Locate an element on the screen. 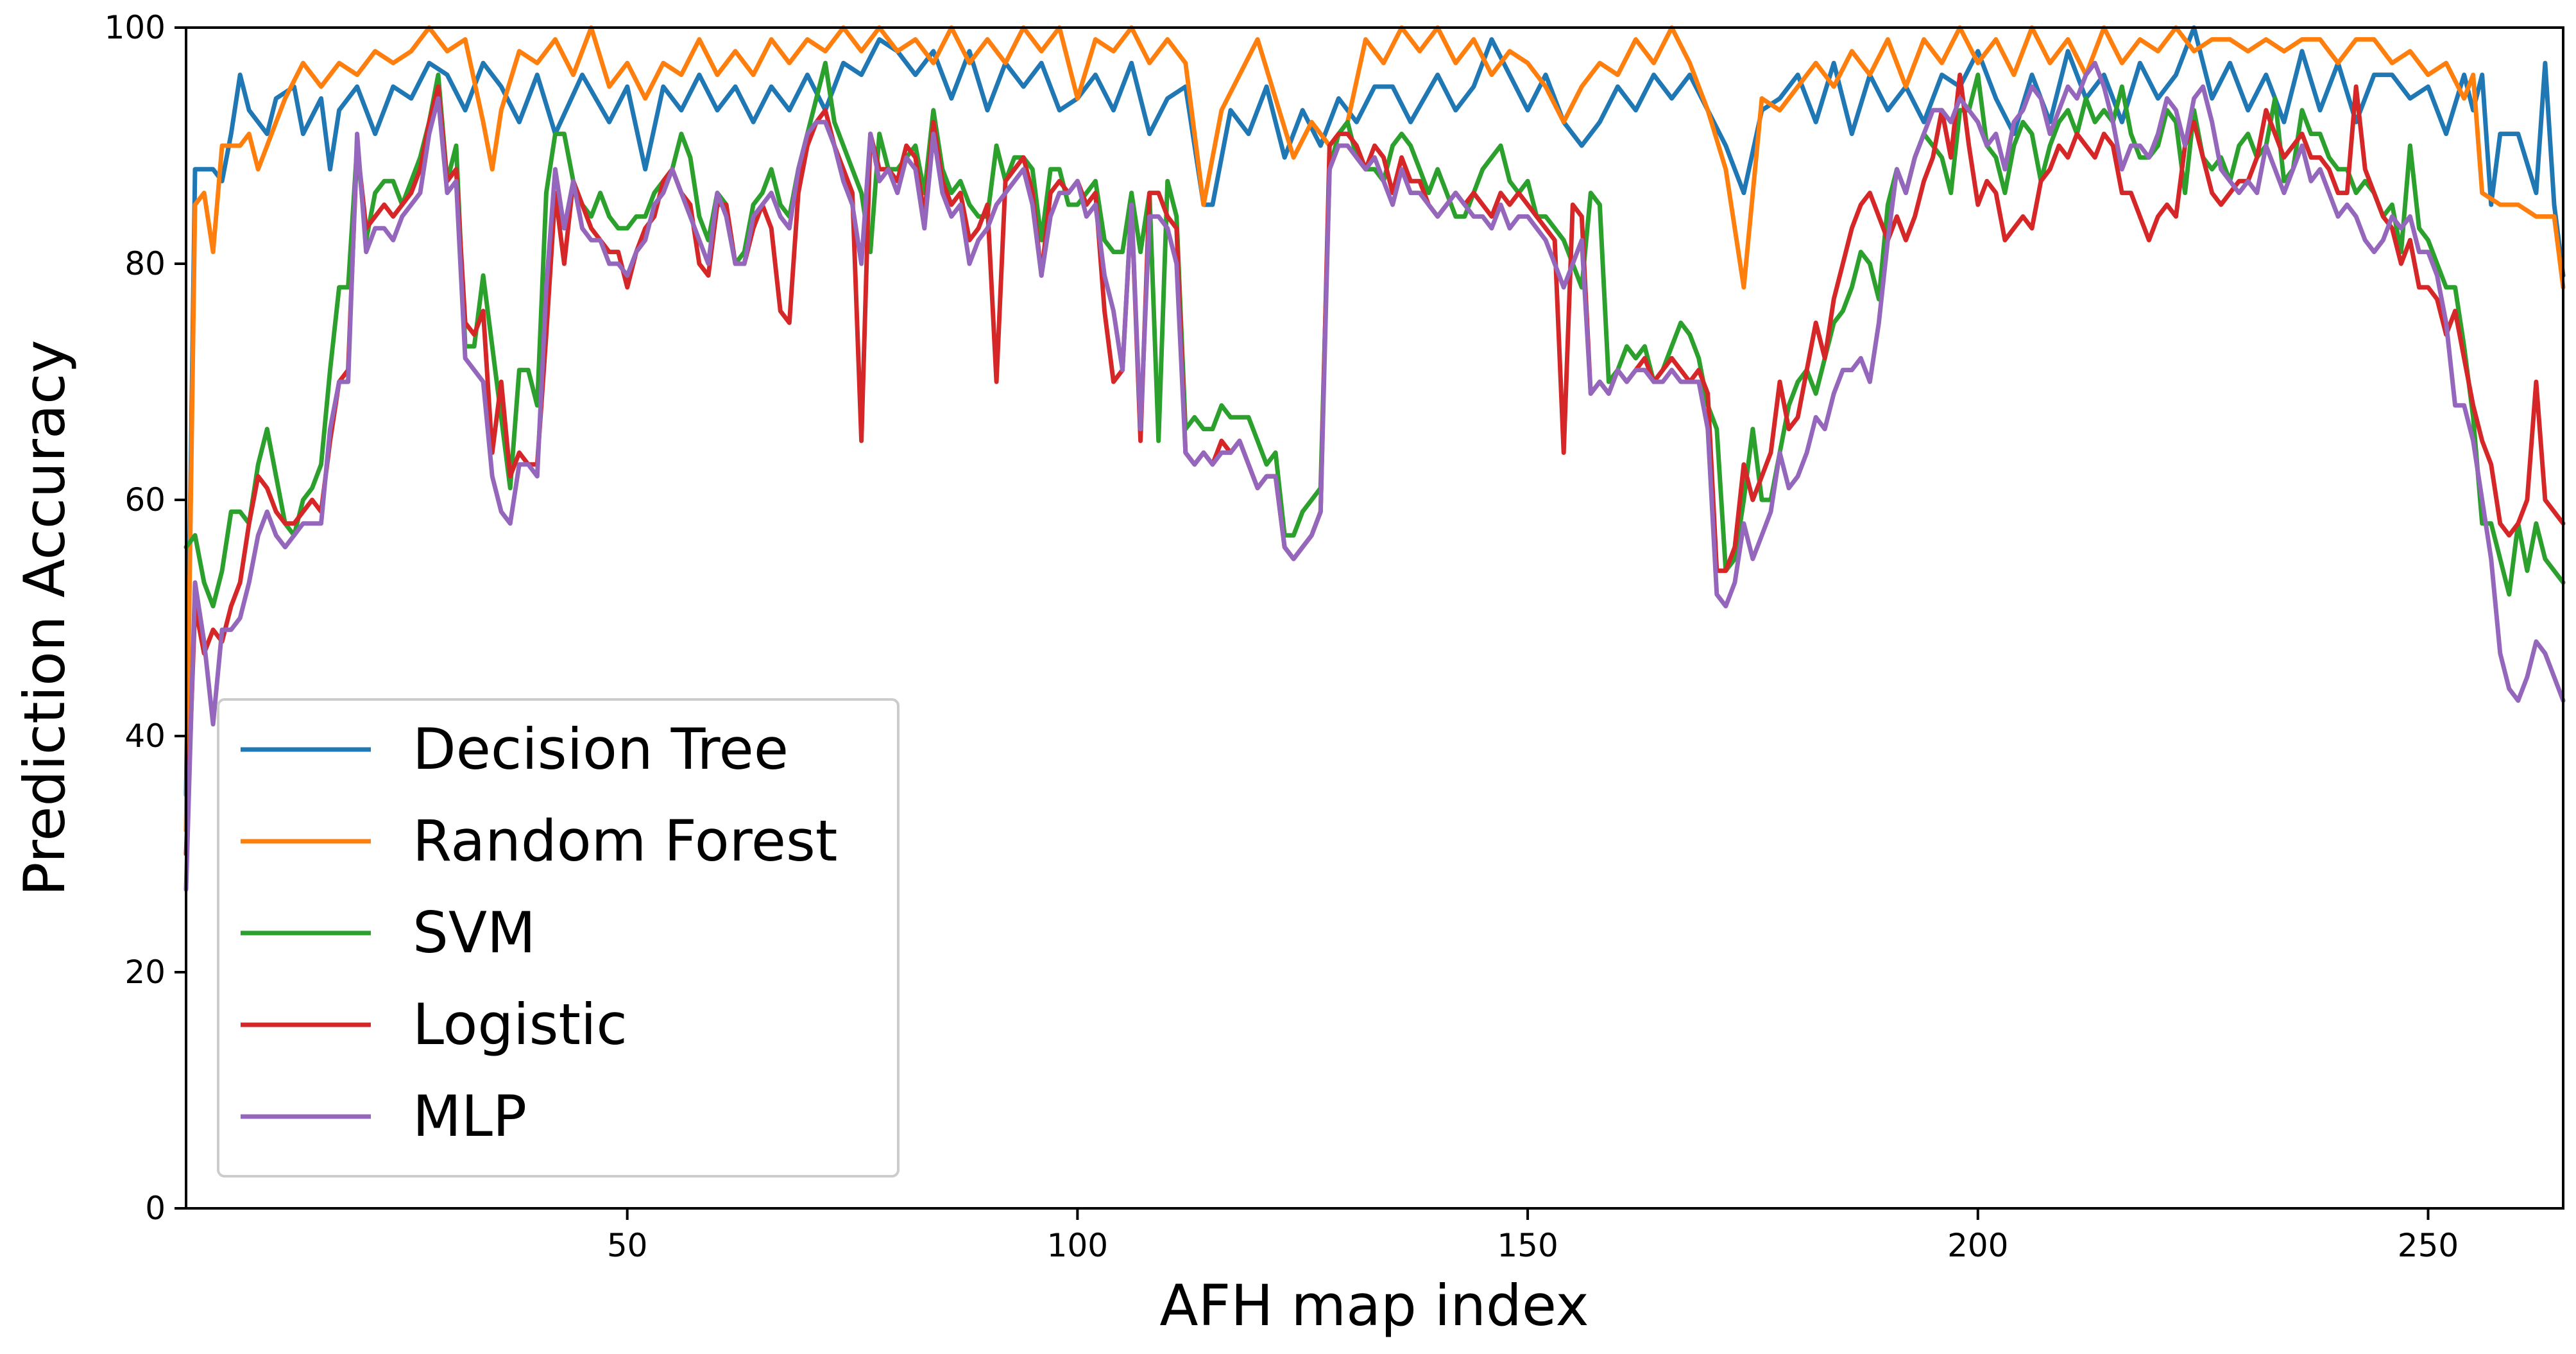 The image size is (2576, 1354). x-tick-label: 250 is located at coordinates (2428, 1245).